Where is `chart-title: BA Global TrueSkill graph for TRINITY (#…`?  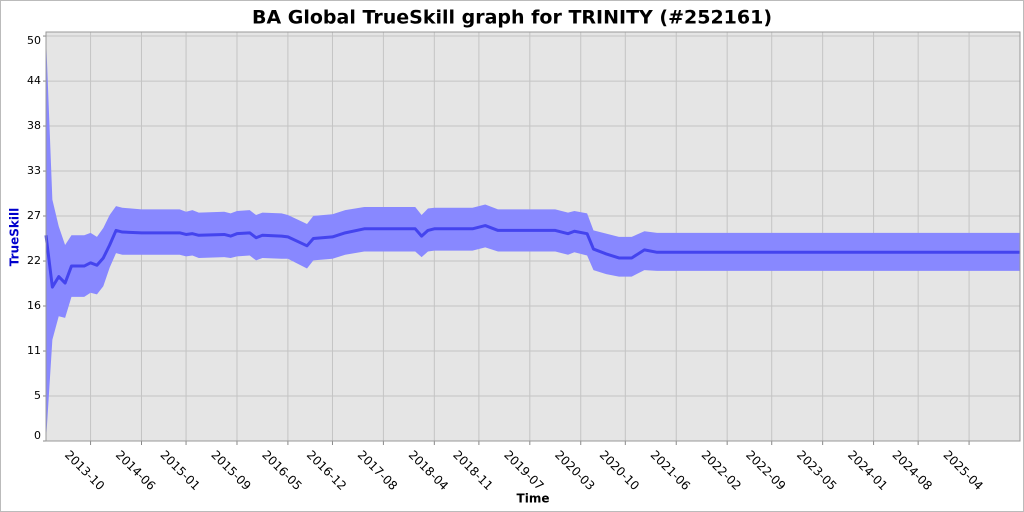 chart-title: BA Global TrueSkill graph for TRINITY (#… is located at coordinates (512, 18).